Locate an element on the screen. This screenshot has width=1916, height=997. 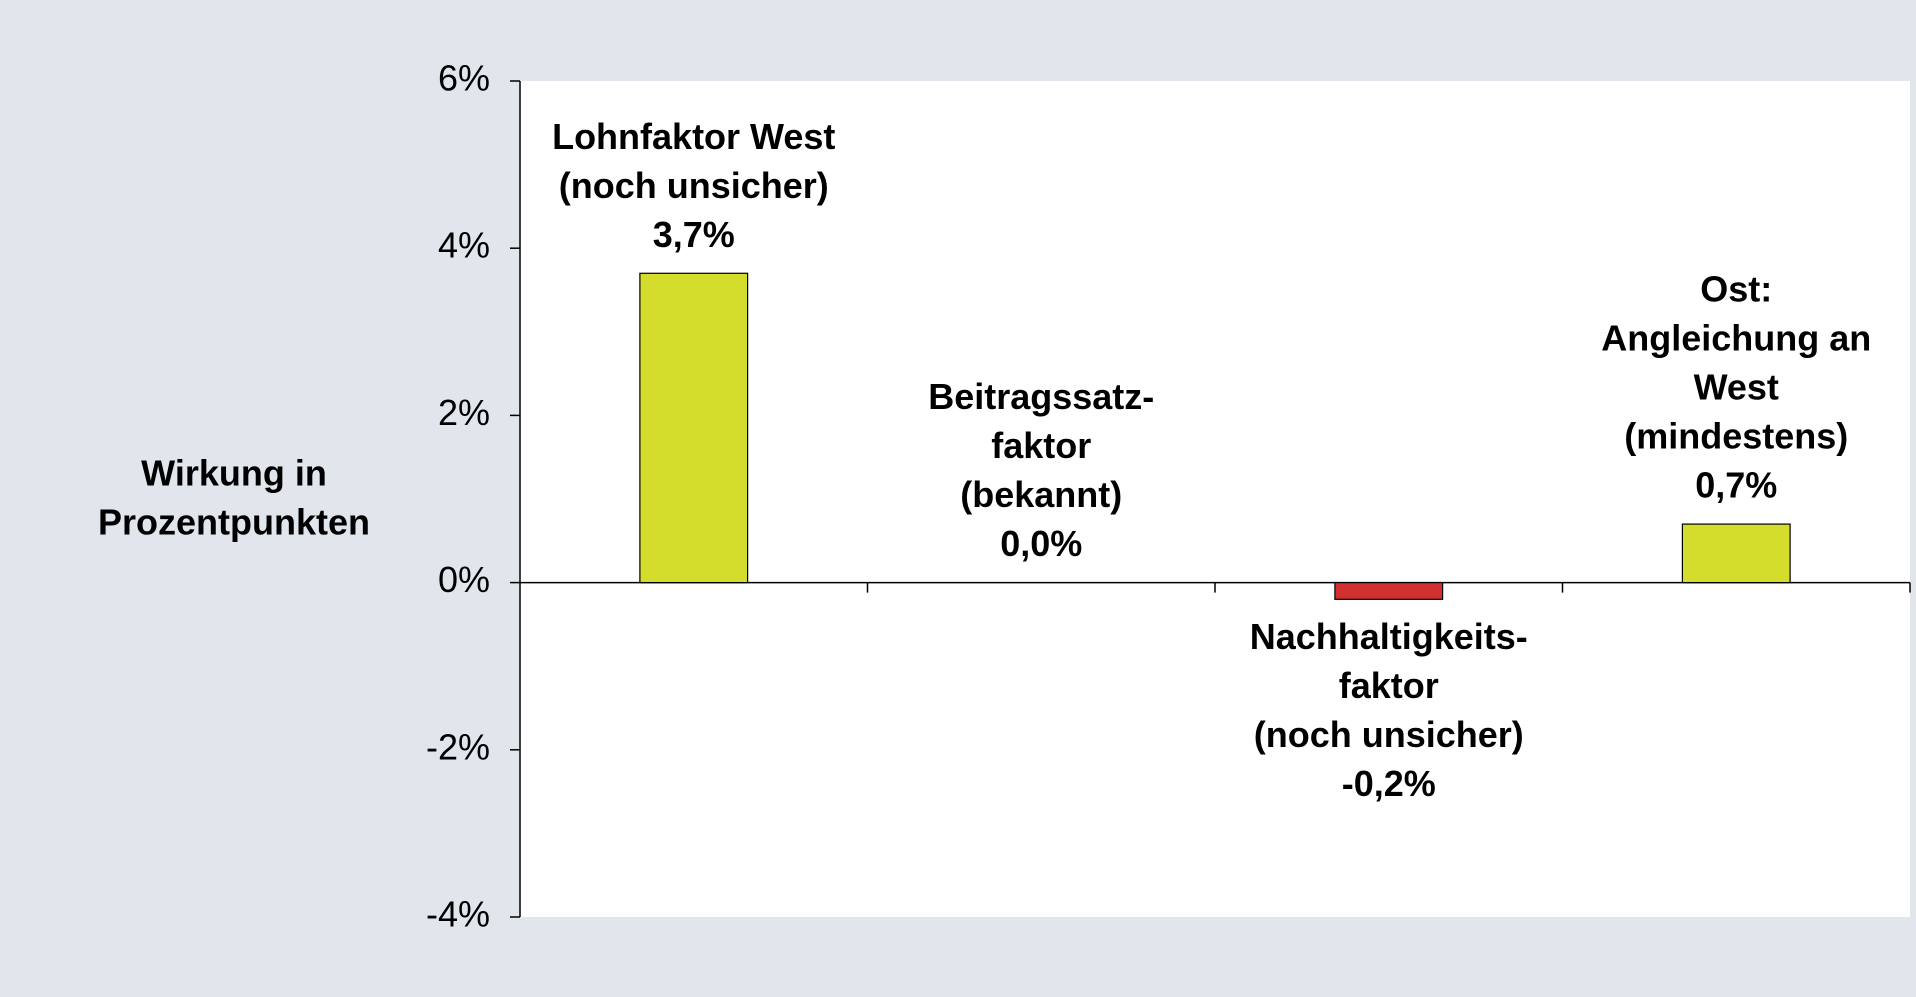
category-label: (bekannt) is located at coordinates (1041, 494).